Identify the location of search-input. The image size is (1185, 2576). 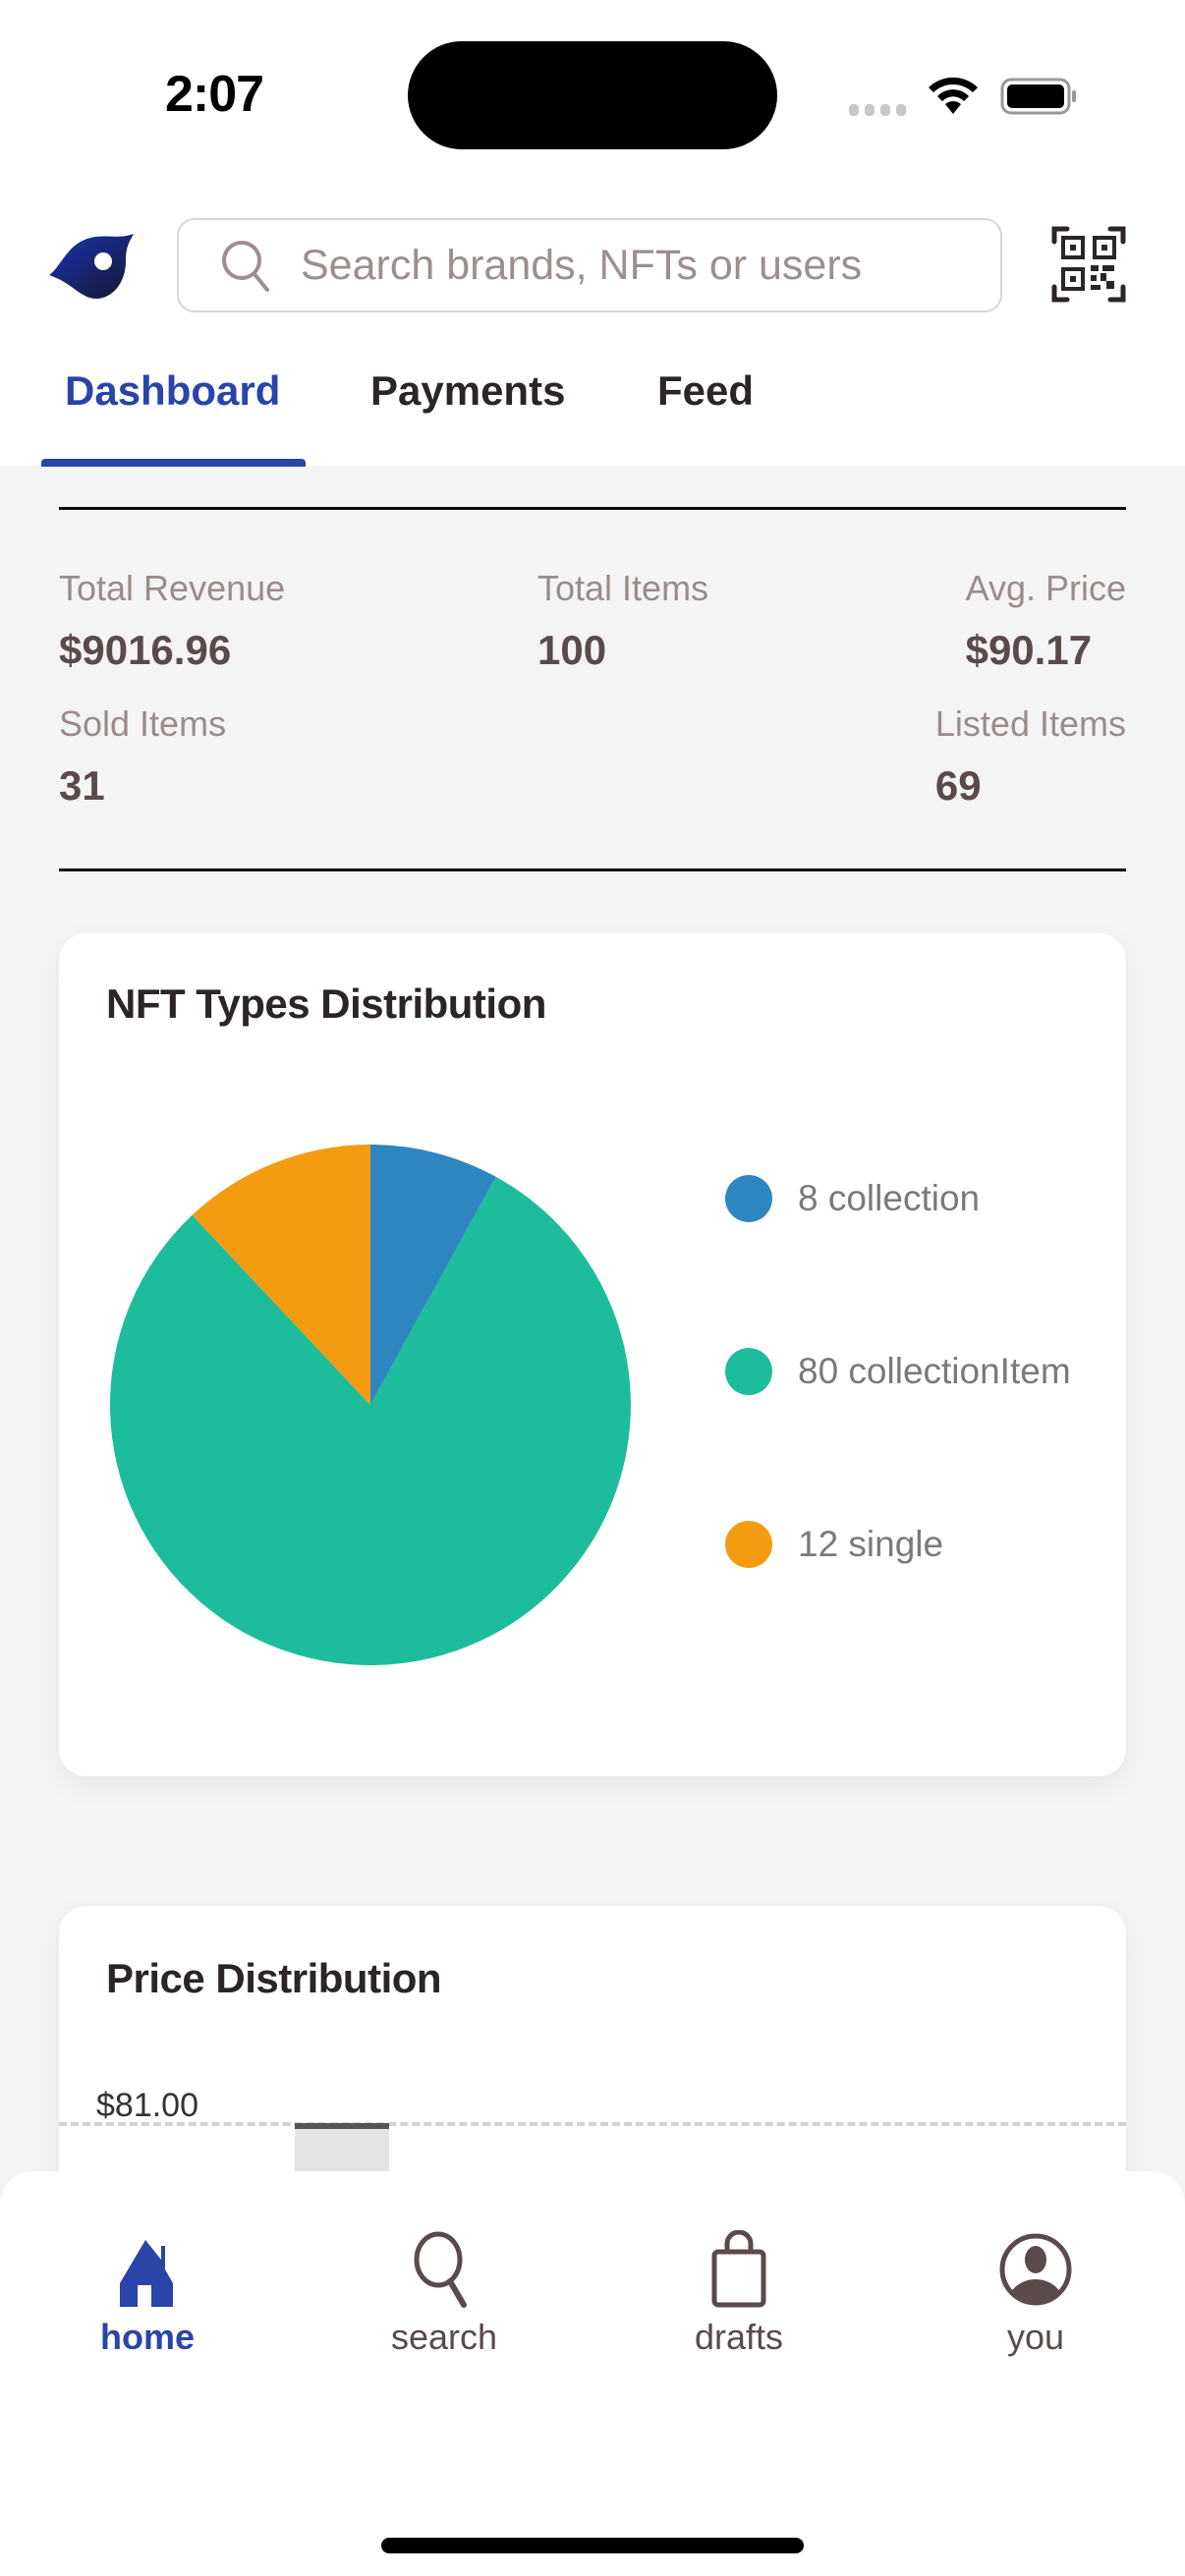
(645, 265).